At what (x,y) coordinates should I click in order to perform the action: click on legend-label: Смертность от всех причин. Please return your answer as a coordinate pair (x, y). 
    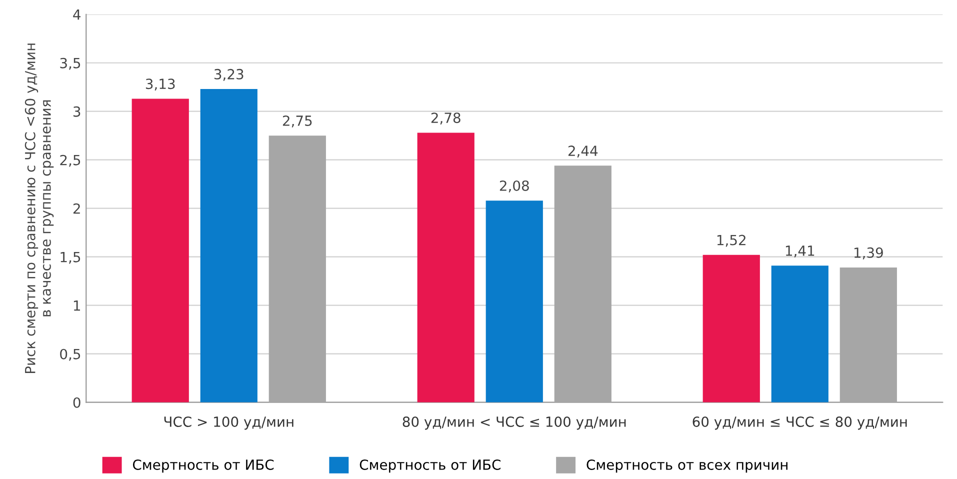
    Looking at the image, I should click on (687, 466).